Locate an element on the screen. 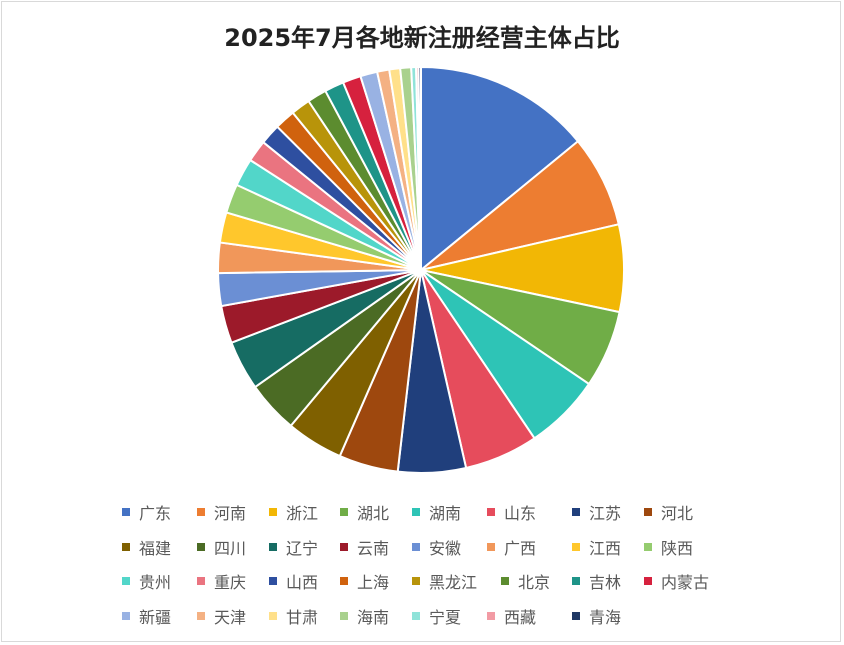  pie-slice-青海 is located at coordinates (419, 168).